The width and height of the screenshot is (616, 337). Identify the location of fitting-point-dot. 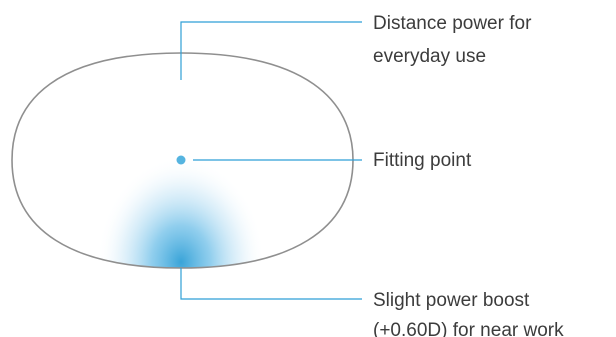
(181, 160).